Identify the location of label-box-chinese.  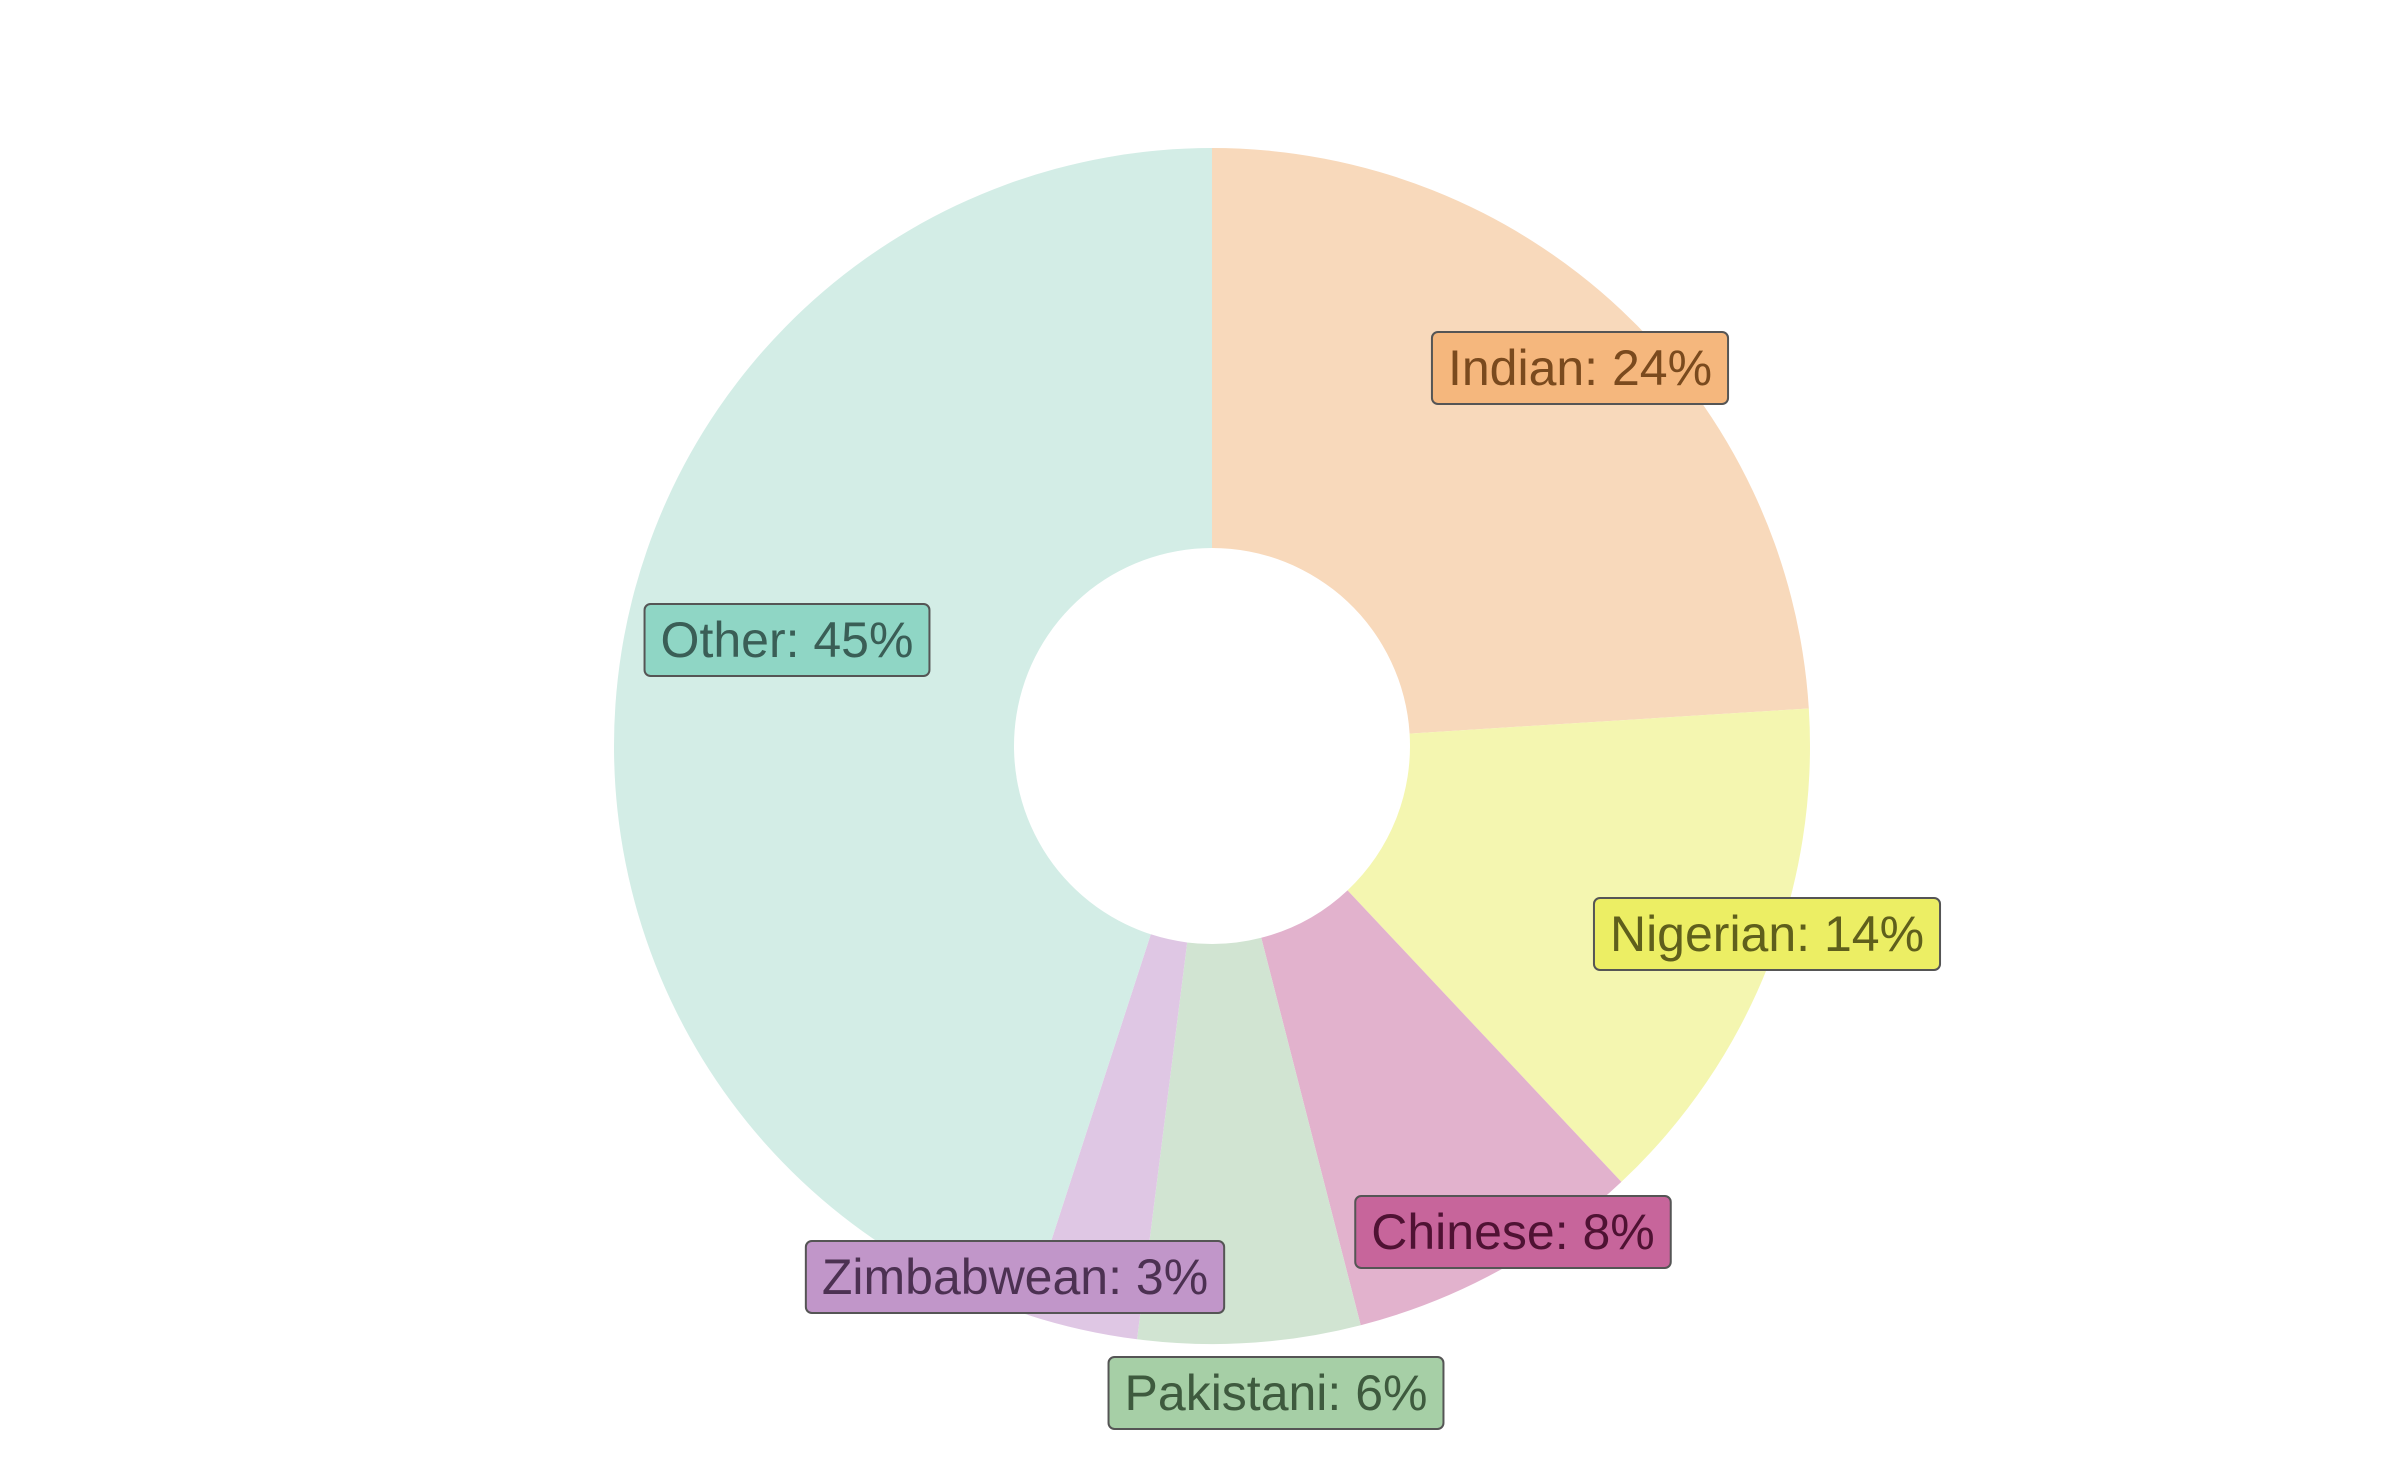
(1513, 1232).